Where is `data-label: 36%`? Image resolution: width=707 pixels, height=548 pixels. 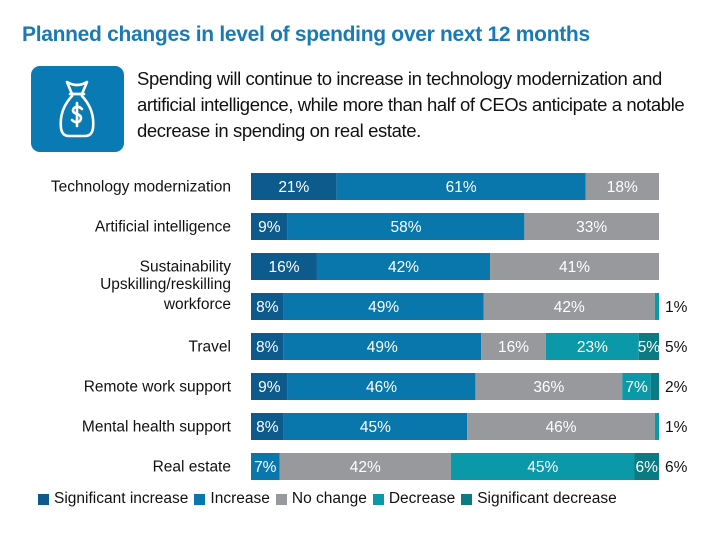
data-label: 36% is located at coordinates (548, 387).